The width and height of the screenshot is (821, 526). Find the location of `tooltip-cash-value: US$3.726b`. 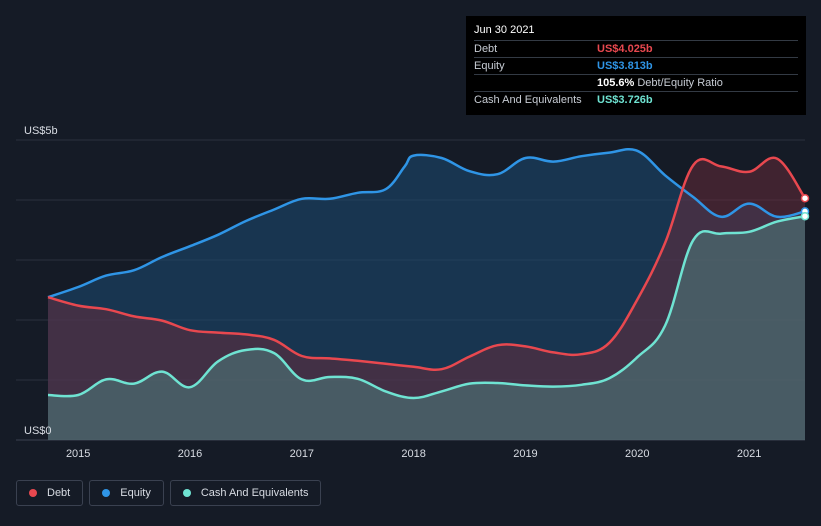

tooltip-cash-value: US$3.726b is located at coordinates (625, 100).